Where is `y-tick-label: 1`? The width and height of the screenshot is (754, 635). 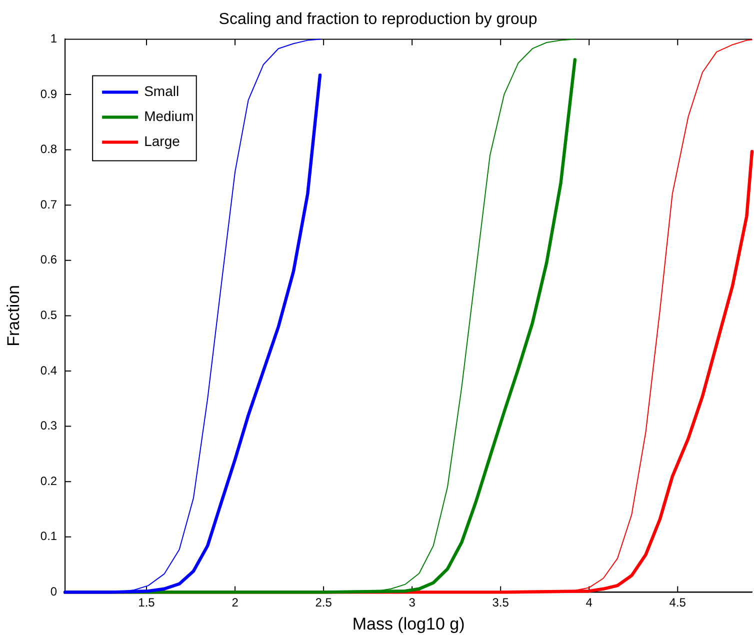 y-tick-label: 1 is located at coordinates (54, 39).